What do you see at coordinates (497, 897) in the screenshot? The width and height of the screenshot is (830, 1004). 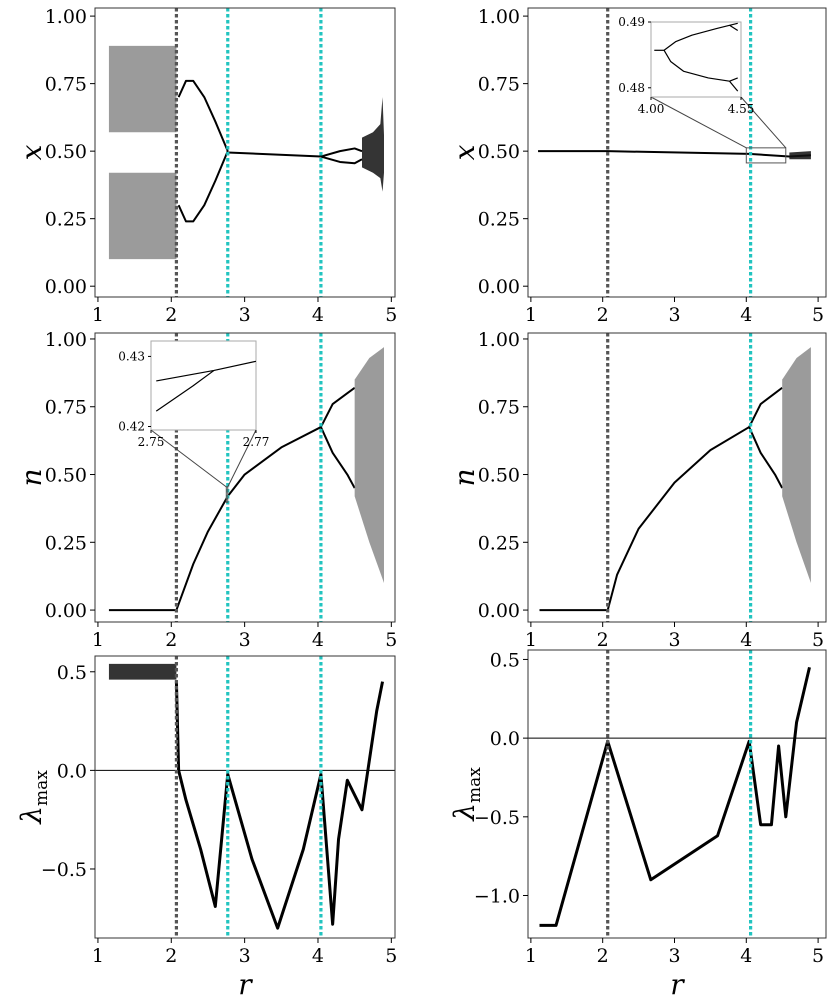 I see `y-tick-label: −1.0` at bounding box center [497, 897].